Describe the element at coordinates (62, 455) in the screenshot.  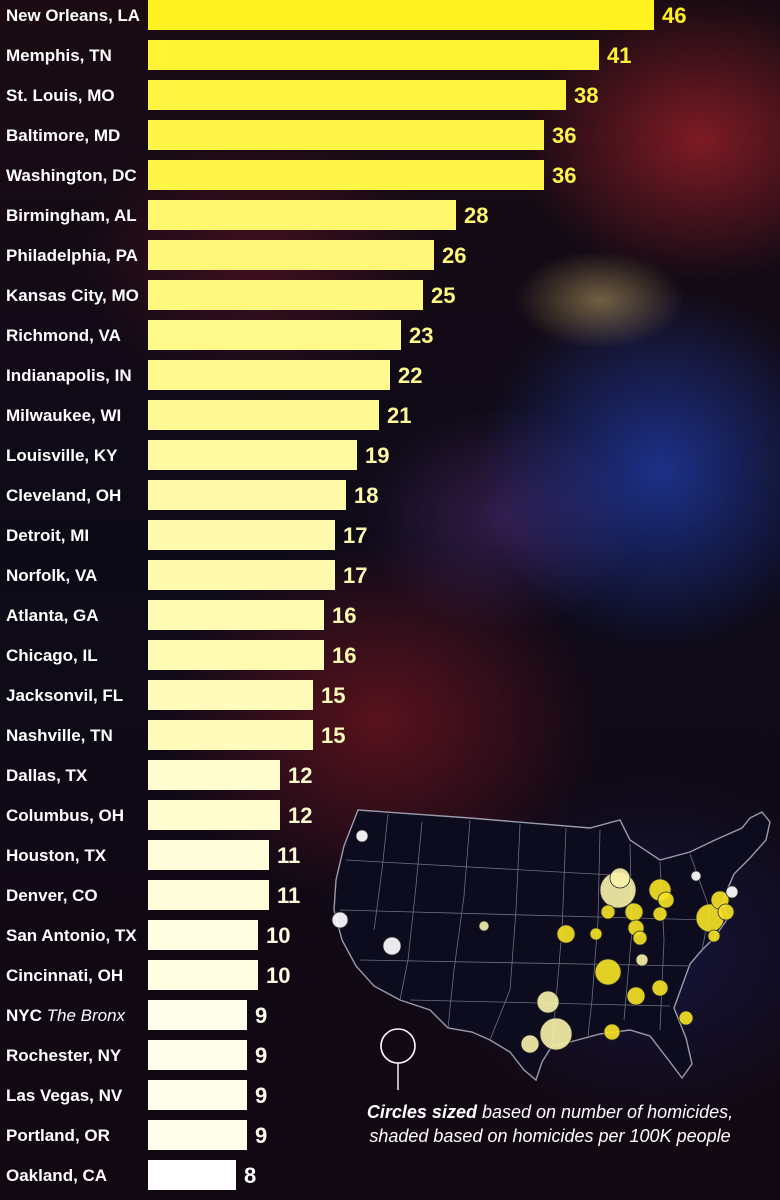
I see `bar-label: Louisville, KY` at that location.